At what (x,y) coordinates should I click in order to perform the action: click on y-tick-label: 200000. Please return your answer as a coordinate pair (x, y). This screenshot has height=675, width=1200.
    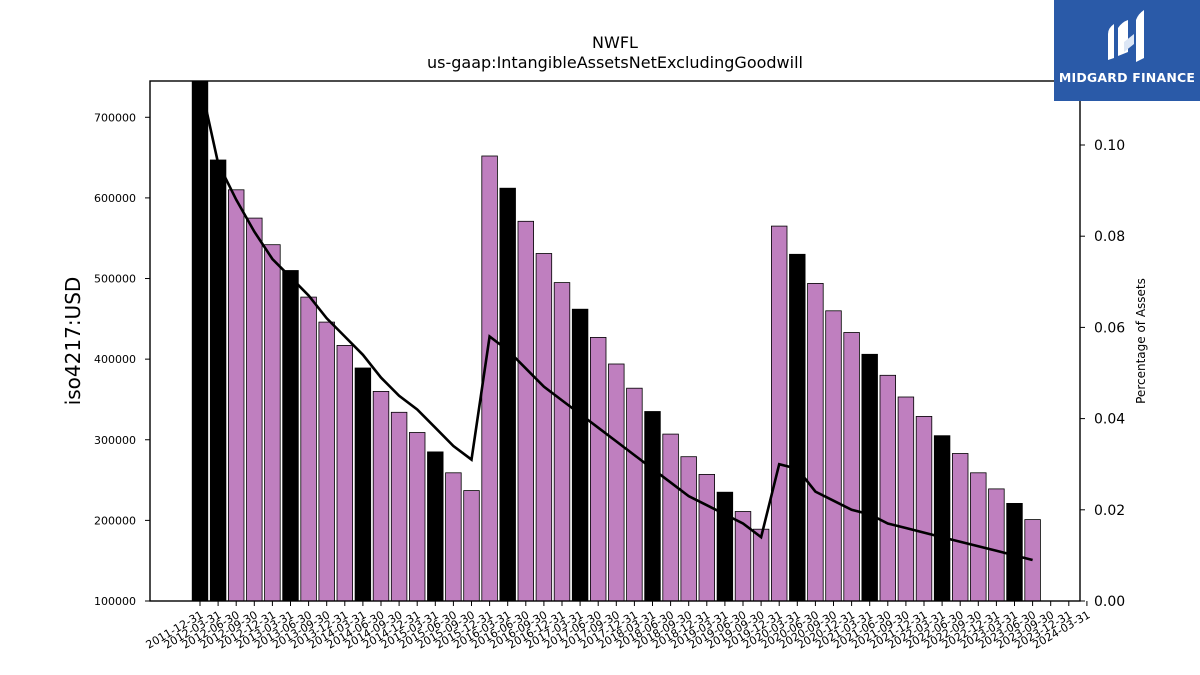
    Looking at the image, I should click on (115, 520).